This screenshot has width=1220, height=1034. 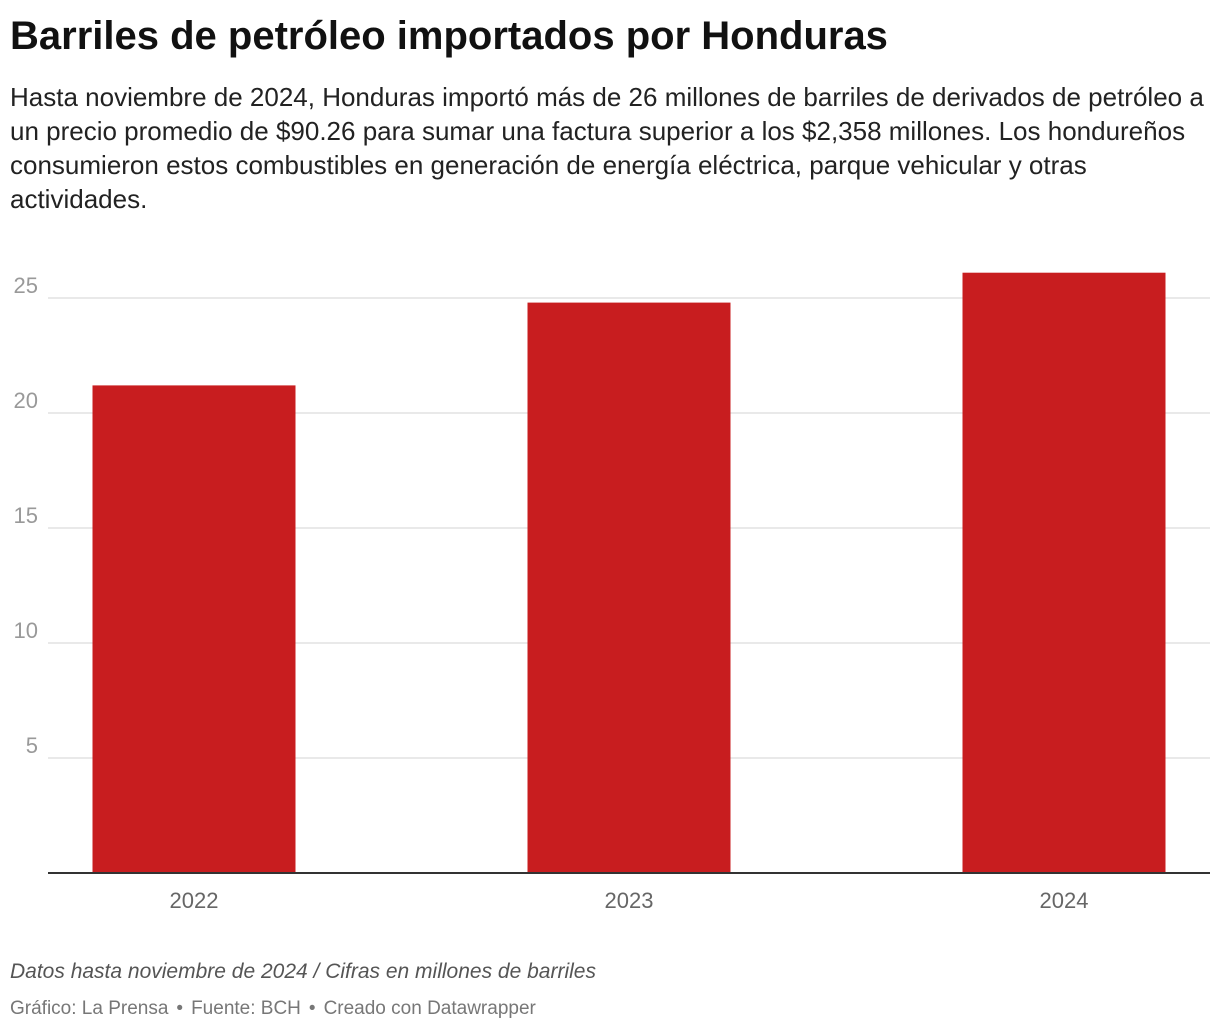 What do you see at coordinates (26, 515) in the screenshot?
I see `y-tick-label: 15` at bounding box center [26, 515].